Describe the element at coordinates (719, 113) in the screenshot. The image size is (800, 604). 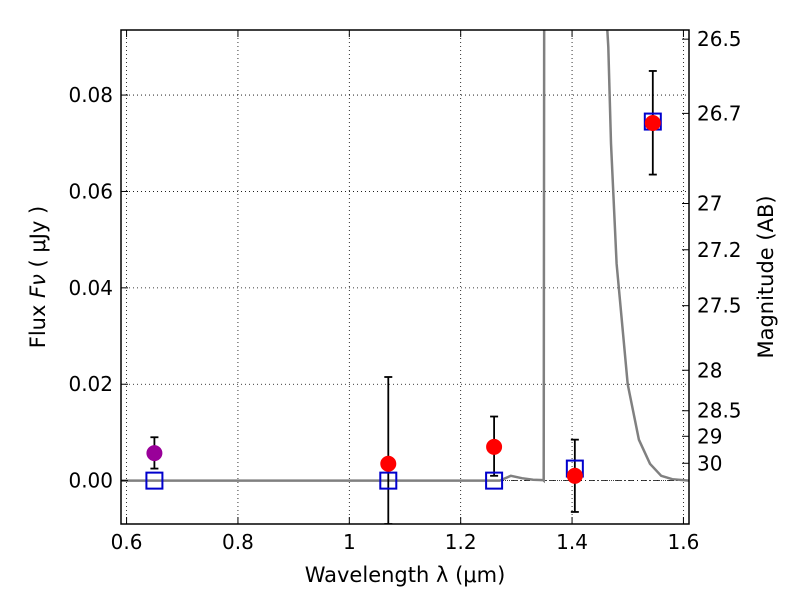
I see `right-tick-label: 26.7` at that location.